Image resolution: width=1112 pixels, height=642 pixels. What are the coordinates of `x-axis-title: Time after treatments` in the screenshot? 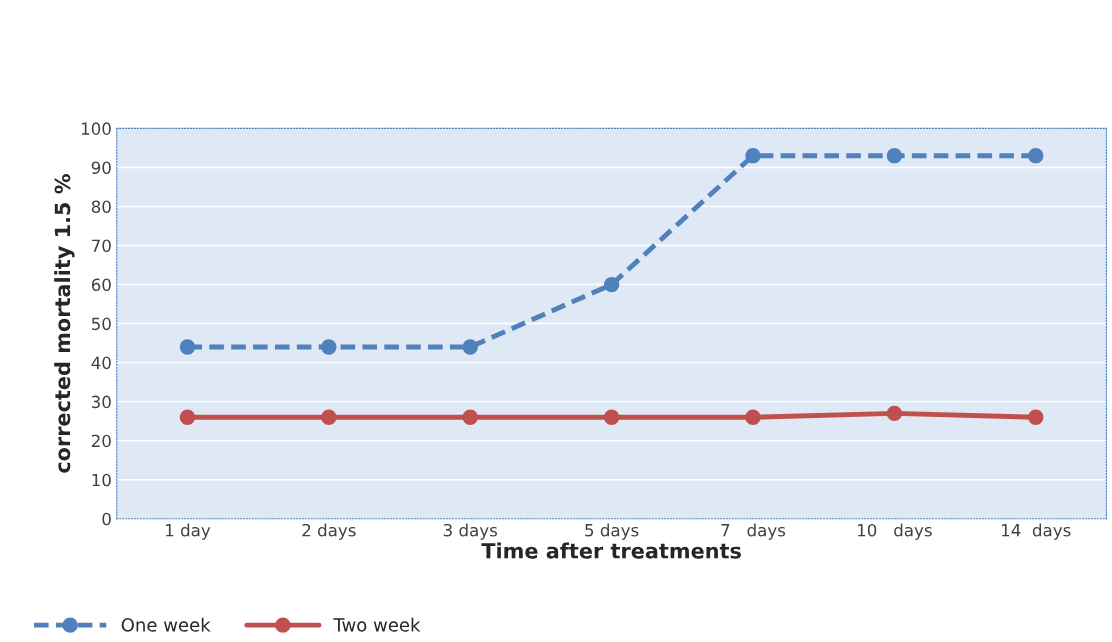 It's located at (611, 550).